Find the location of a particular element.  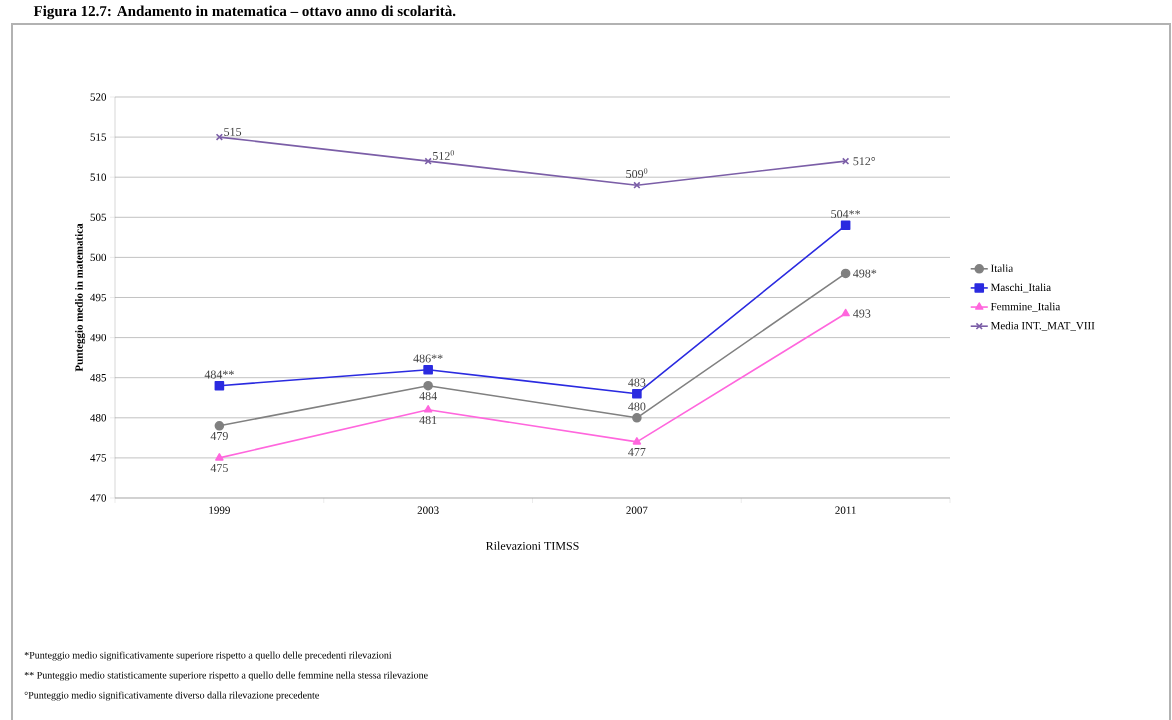

y-tick-label: 480 is located at coordinates (98, 418).